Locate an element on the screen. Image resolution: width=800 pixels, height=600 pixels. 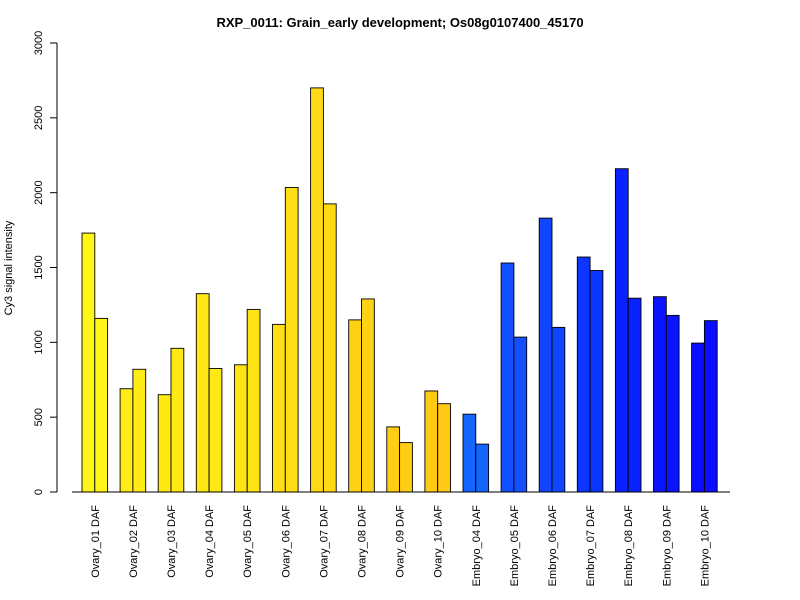
y-tick-label: 1500 is located at coordinates (39, 267).